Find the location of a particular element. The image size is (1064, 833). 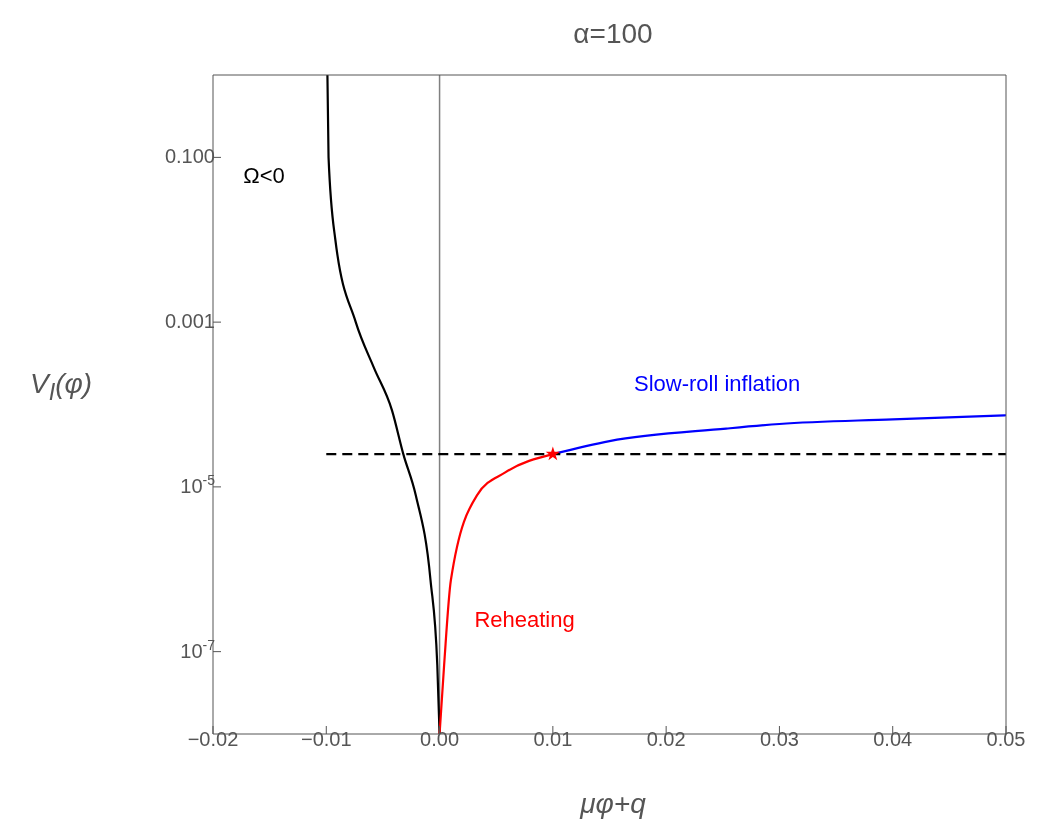

series-label: Slow-roll inflation is located at coordinates (717, 384).